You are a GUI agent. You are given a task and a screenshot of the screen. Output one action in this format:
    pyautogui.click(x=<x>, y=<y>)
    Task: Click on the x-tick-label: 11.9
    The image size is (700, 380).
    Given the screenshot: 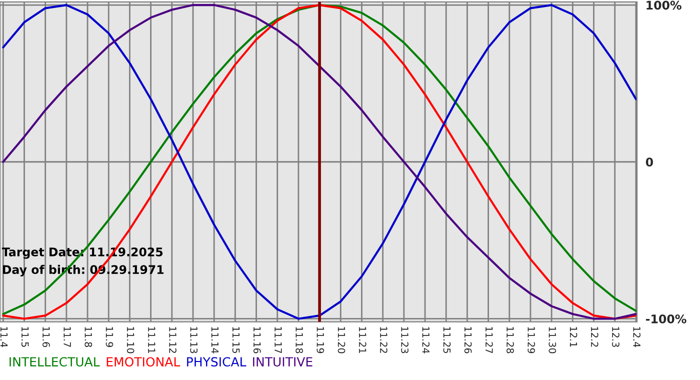 What is the action you would take?
    pyautogui.click(x=110, y=337)
    